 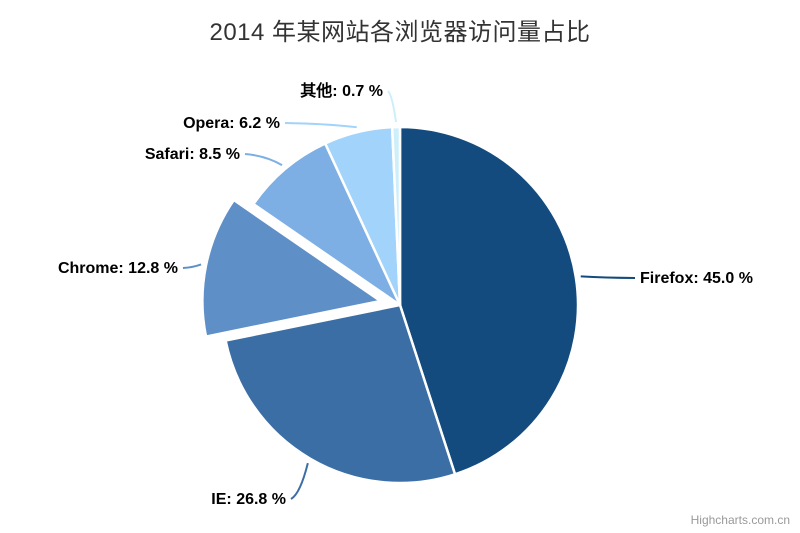 What do you see at coordinates (192, 154) in the screenshot?
I see `data-label-safari: Safari: 8.5 %` at bounding box center [192, 154].